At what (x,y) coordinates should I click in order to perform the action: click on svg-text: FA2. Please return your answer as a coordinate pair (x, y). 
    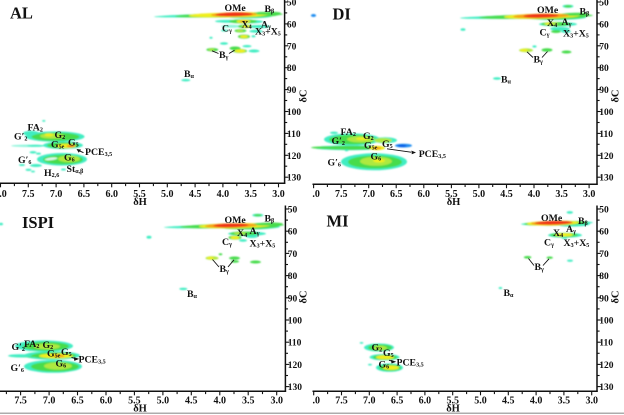
    Looking at the image, I should click on (348, 132).